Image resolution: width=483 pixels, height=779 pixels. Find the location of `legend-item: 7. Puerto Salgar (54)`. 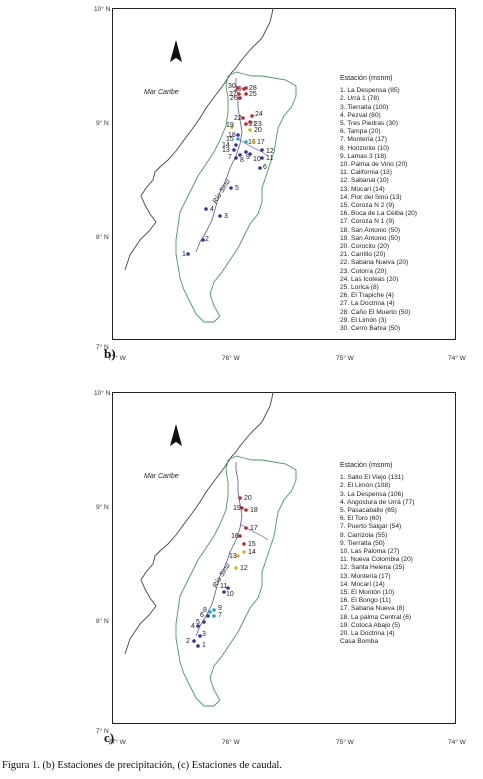

legend-item: 7. Puerto Salgar (54) is located at coordinates (371, 527).